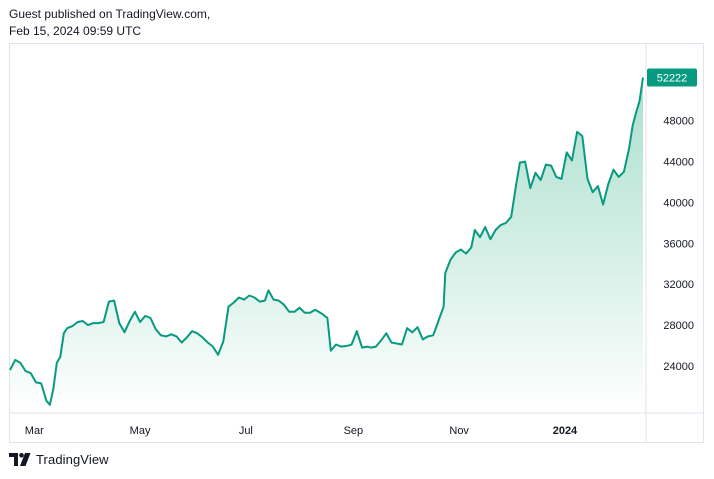 This screenshot has width=714, height=479. I want to click on x-tick-label: Sep, so click(354, 431).